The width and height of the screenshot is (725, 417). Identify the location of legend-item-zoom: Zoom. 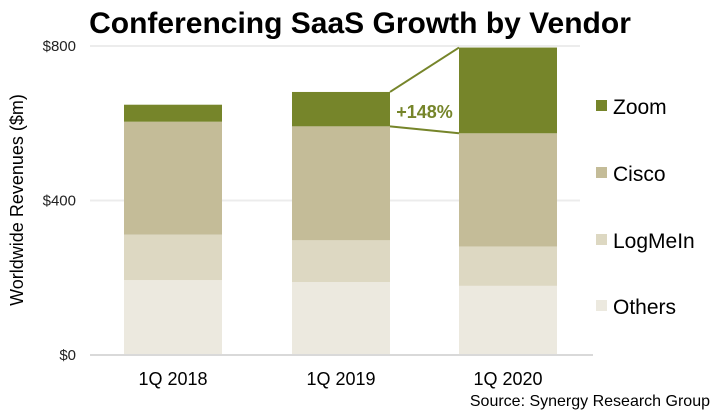
(631, 107).